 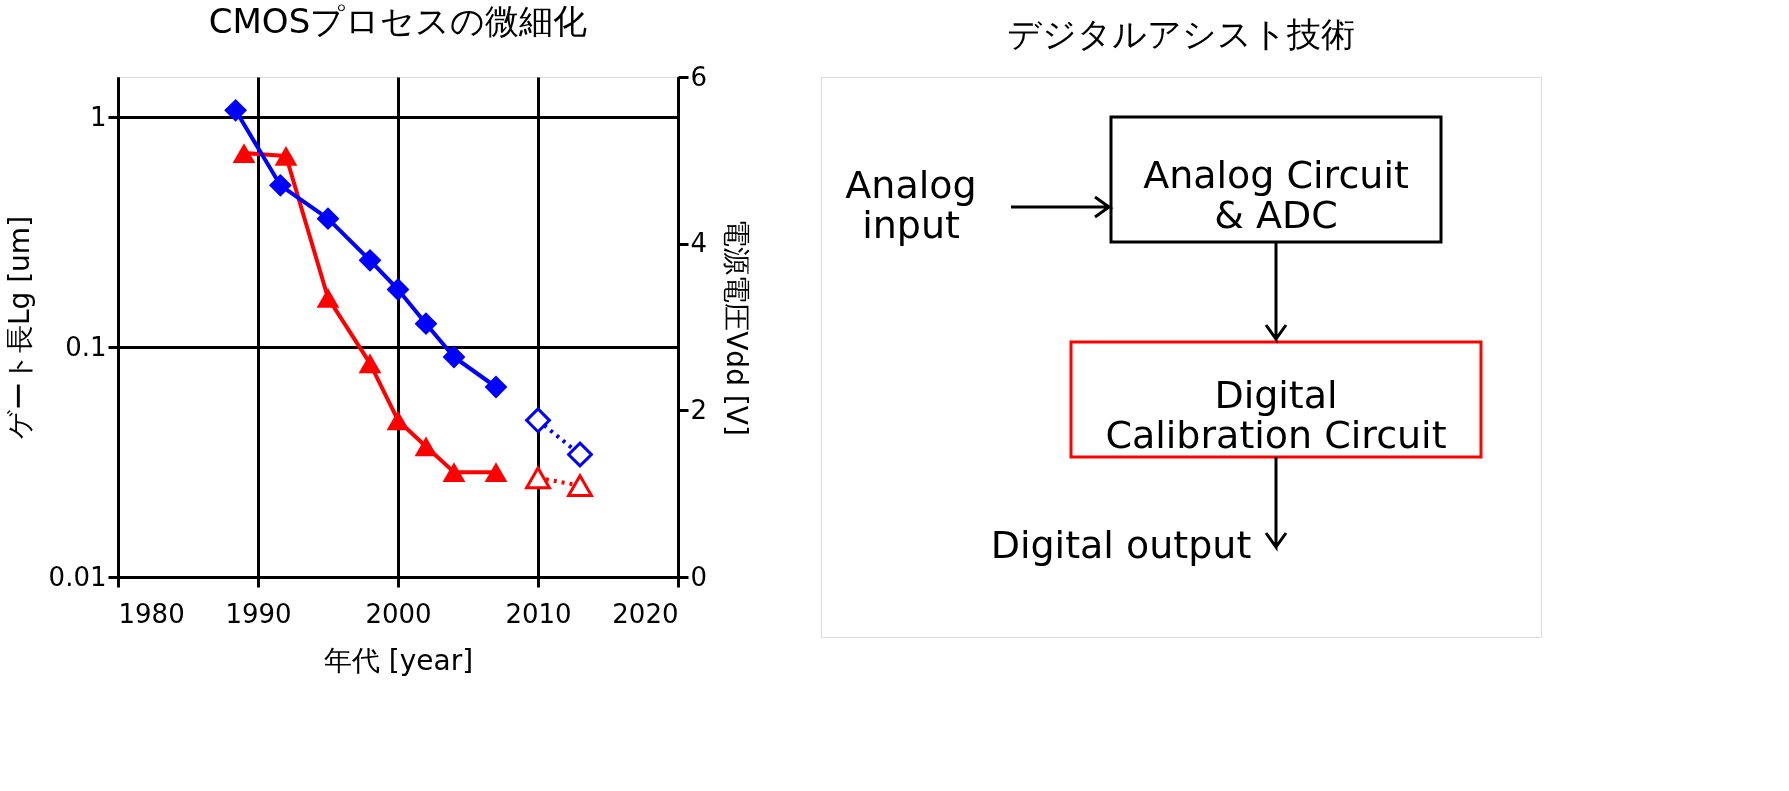 What do you see at coordinates (1121, 545) in the screenshot?
I see `text: Digital output` at bounding box center [1121, 545].